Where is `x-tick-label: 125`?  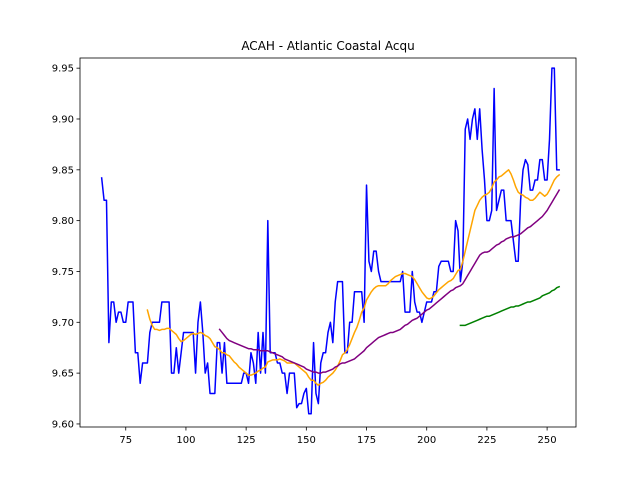
x-tick-label: 125 is located at coordinates (246, 440).